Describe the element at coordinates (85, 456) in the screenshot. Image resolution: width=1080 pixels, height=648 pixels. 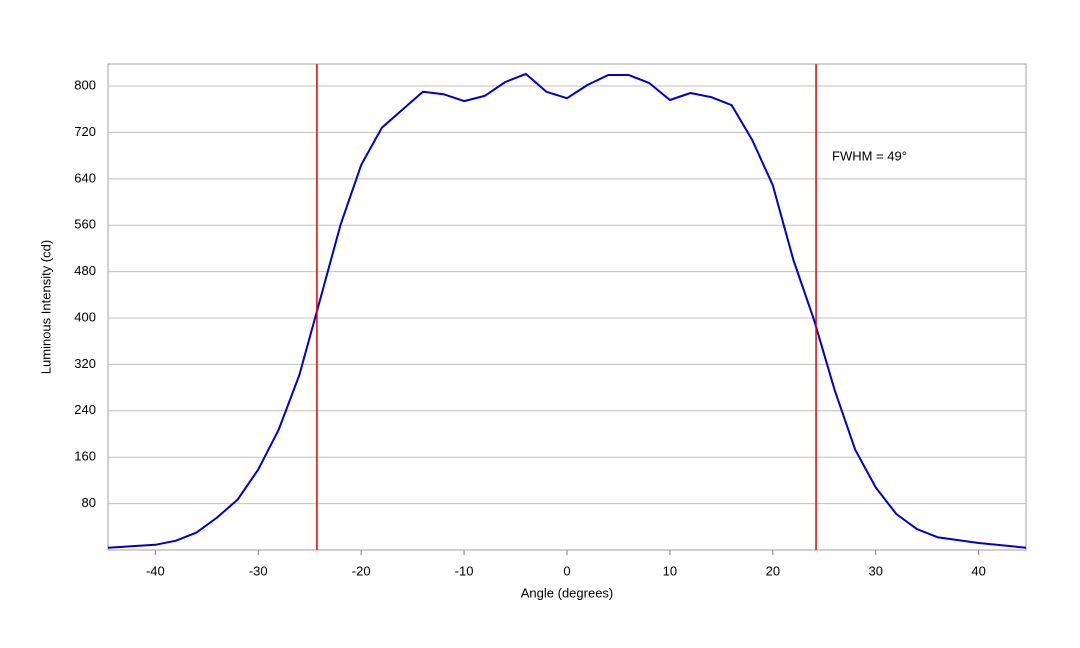
I see `y-tick-label: 160` at that location.